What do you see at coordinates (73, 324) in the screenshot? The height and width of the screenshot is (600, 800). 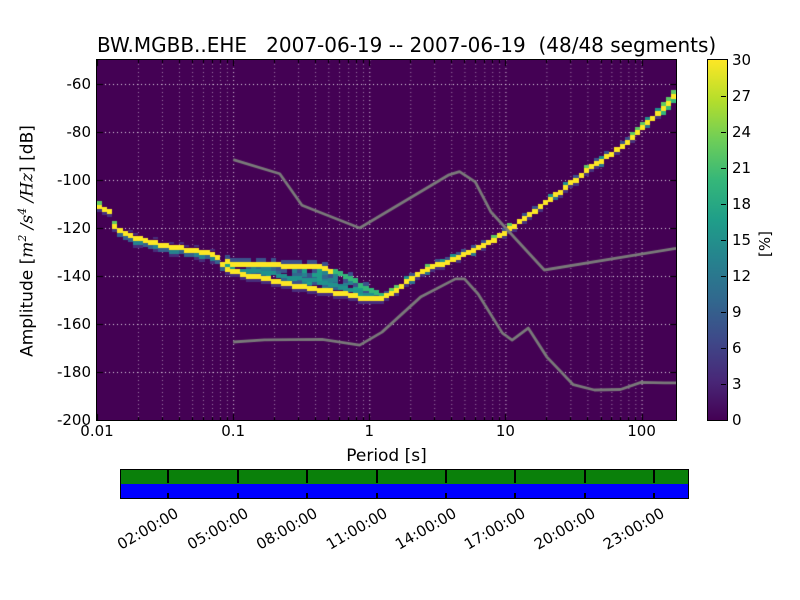 I see `y-tick-label: -160` at bounding box center [73, 324].